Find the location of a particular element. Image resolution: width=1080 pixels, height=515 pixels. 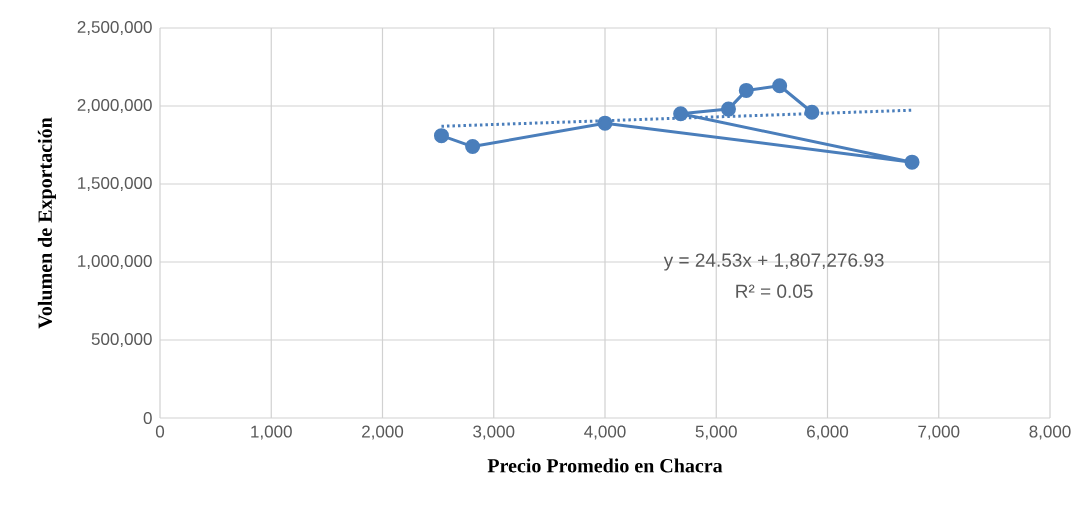

annotation: y = 24.53x + 1,807,276.93 is located at coordinates (773, 262).